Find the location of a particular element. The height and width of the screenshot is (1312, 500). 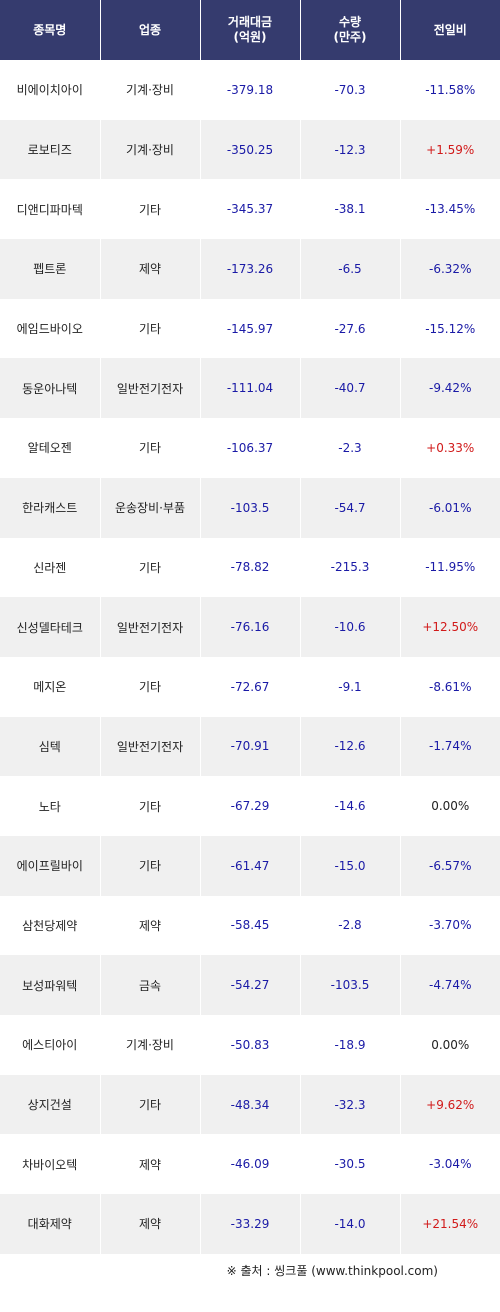

cell-name: 로보티즈 is located at coordinates (50, 149).